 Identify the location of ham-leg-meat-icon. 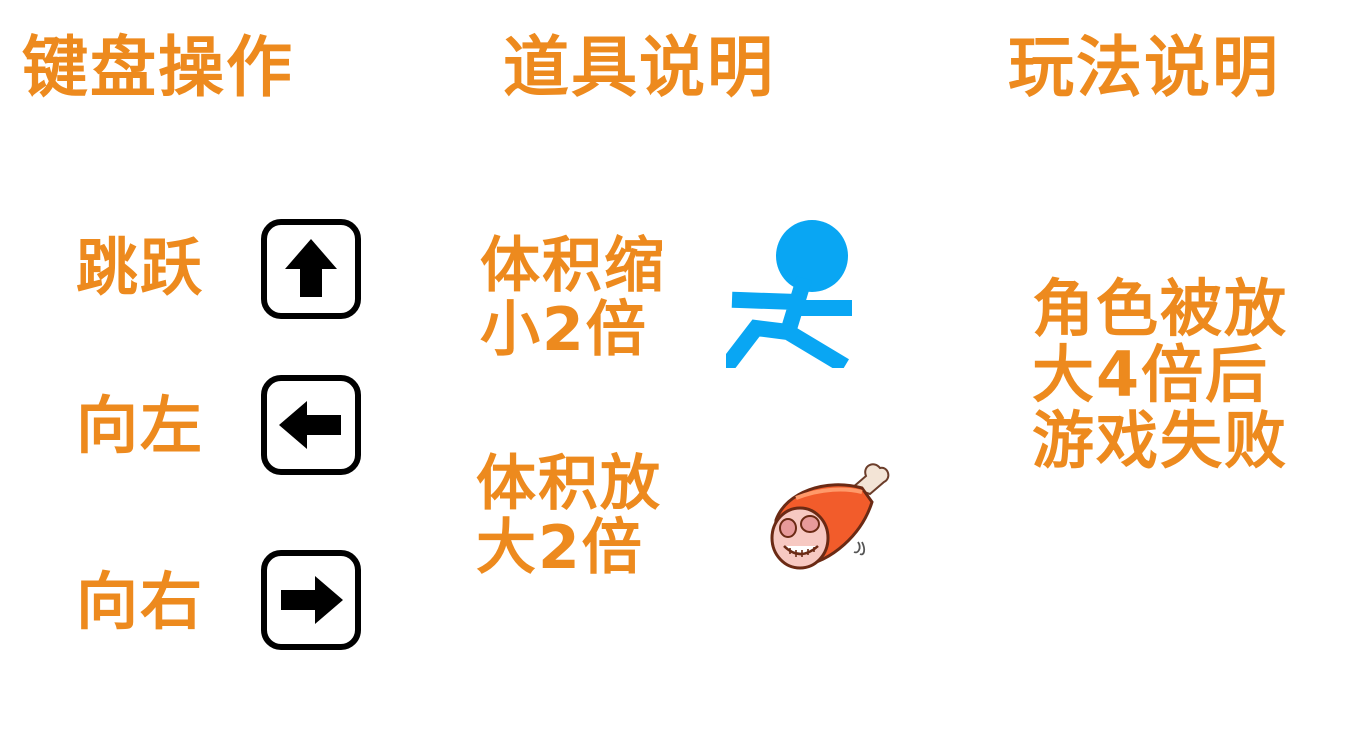
(830, 516).